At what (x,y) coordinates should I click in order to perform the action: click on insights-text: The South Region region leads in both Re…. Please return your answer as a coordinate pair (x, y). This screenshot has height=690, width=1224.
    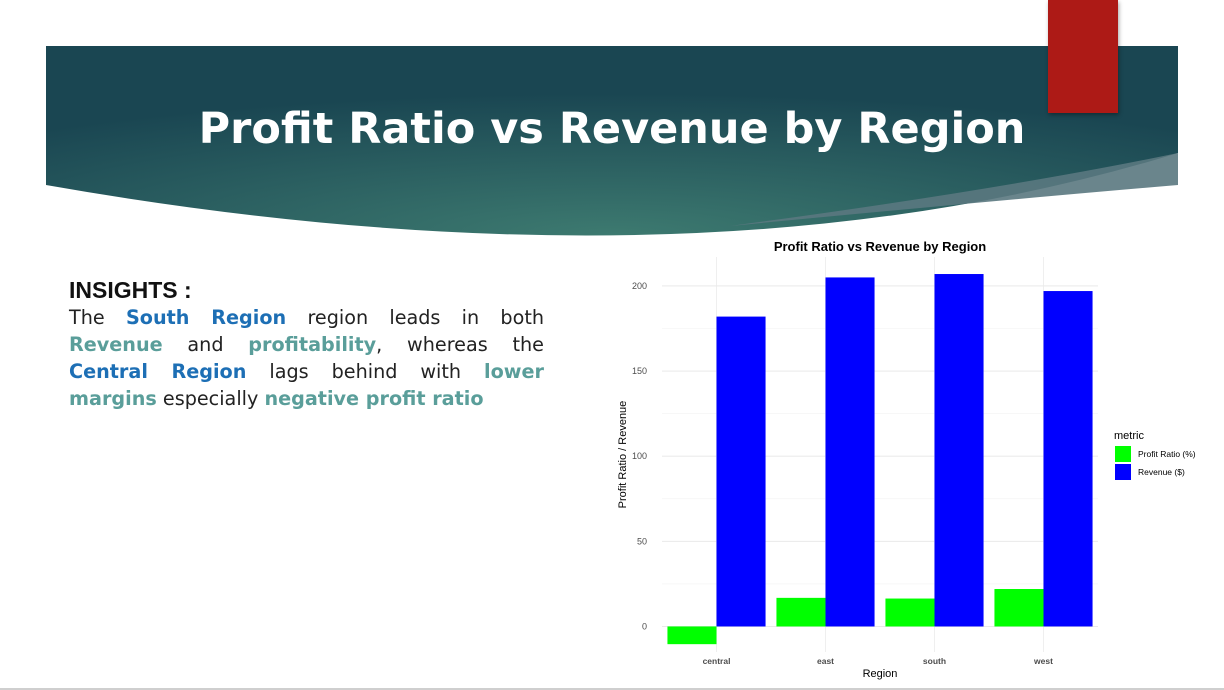
    Looking at the image, I should click on (306, 358).